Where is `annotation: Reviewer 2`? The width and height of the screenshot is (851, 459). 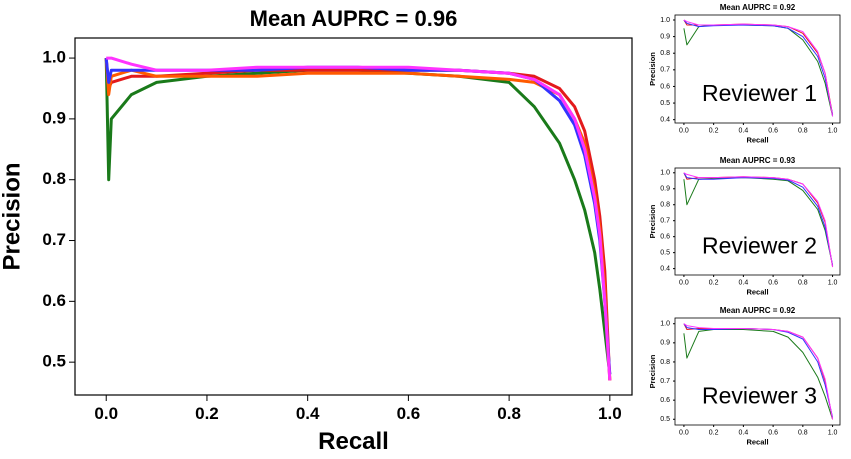
annotation: Reviewer 2 is located at coordinates (759, 245).